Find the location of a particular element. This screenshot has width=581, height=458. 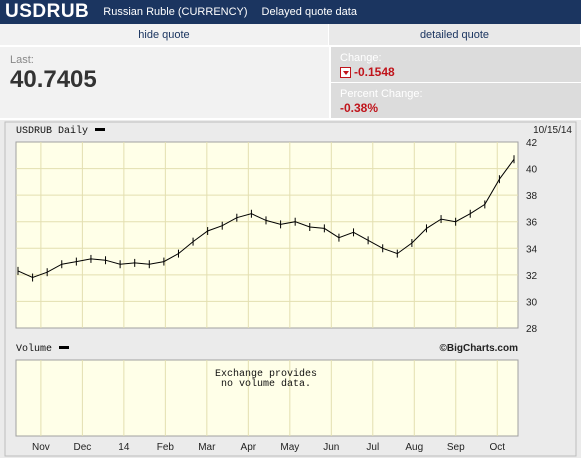

no-volume-line2: no volume data. is located at coordinates (266, 384).